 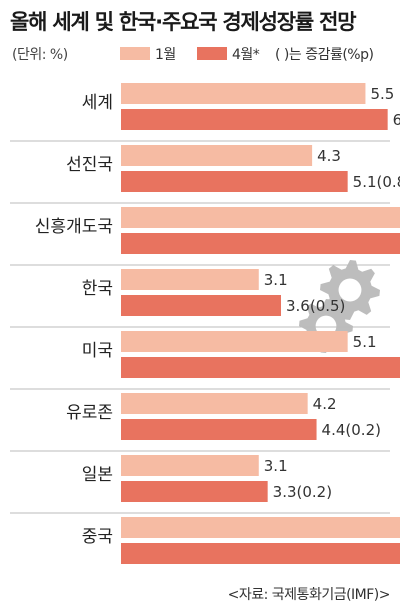 I want to click on legend-label-jan: 1월, so click(x=165, y=55).